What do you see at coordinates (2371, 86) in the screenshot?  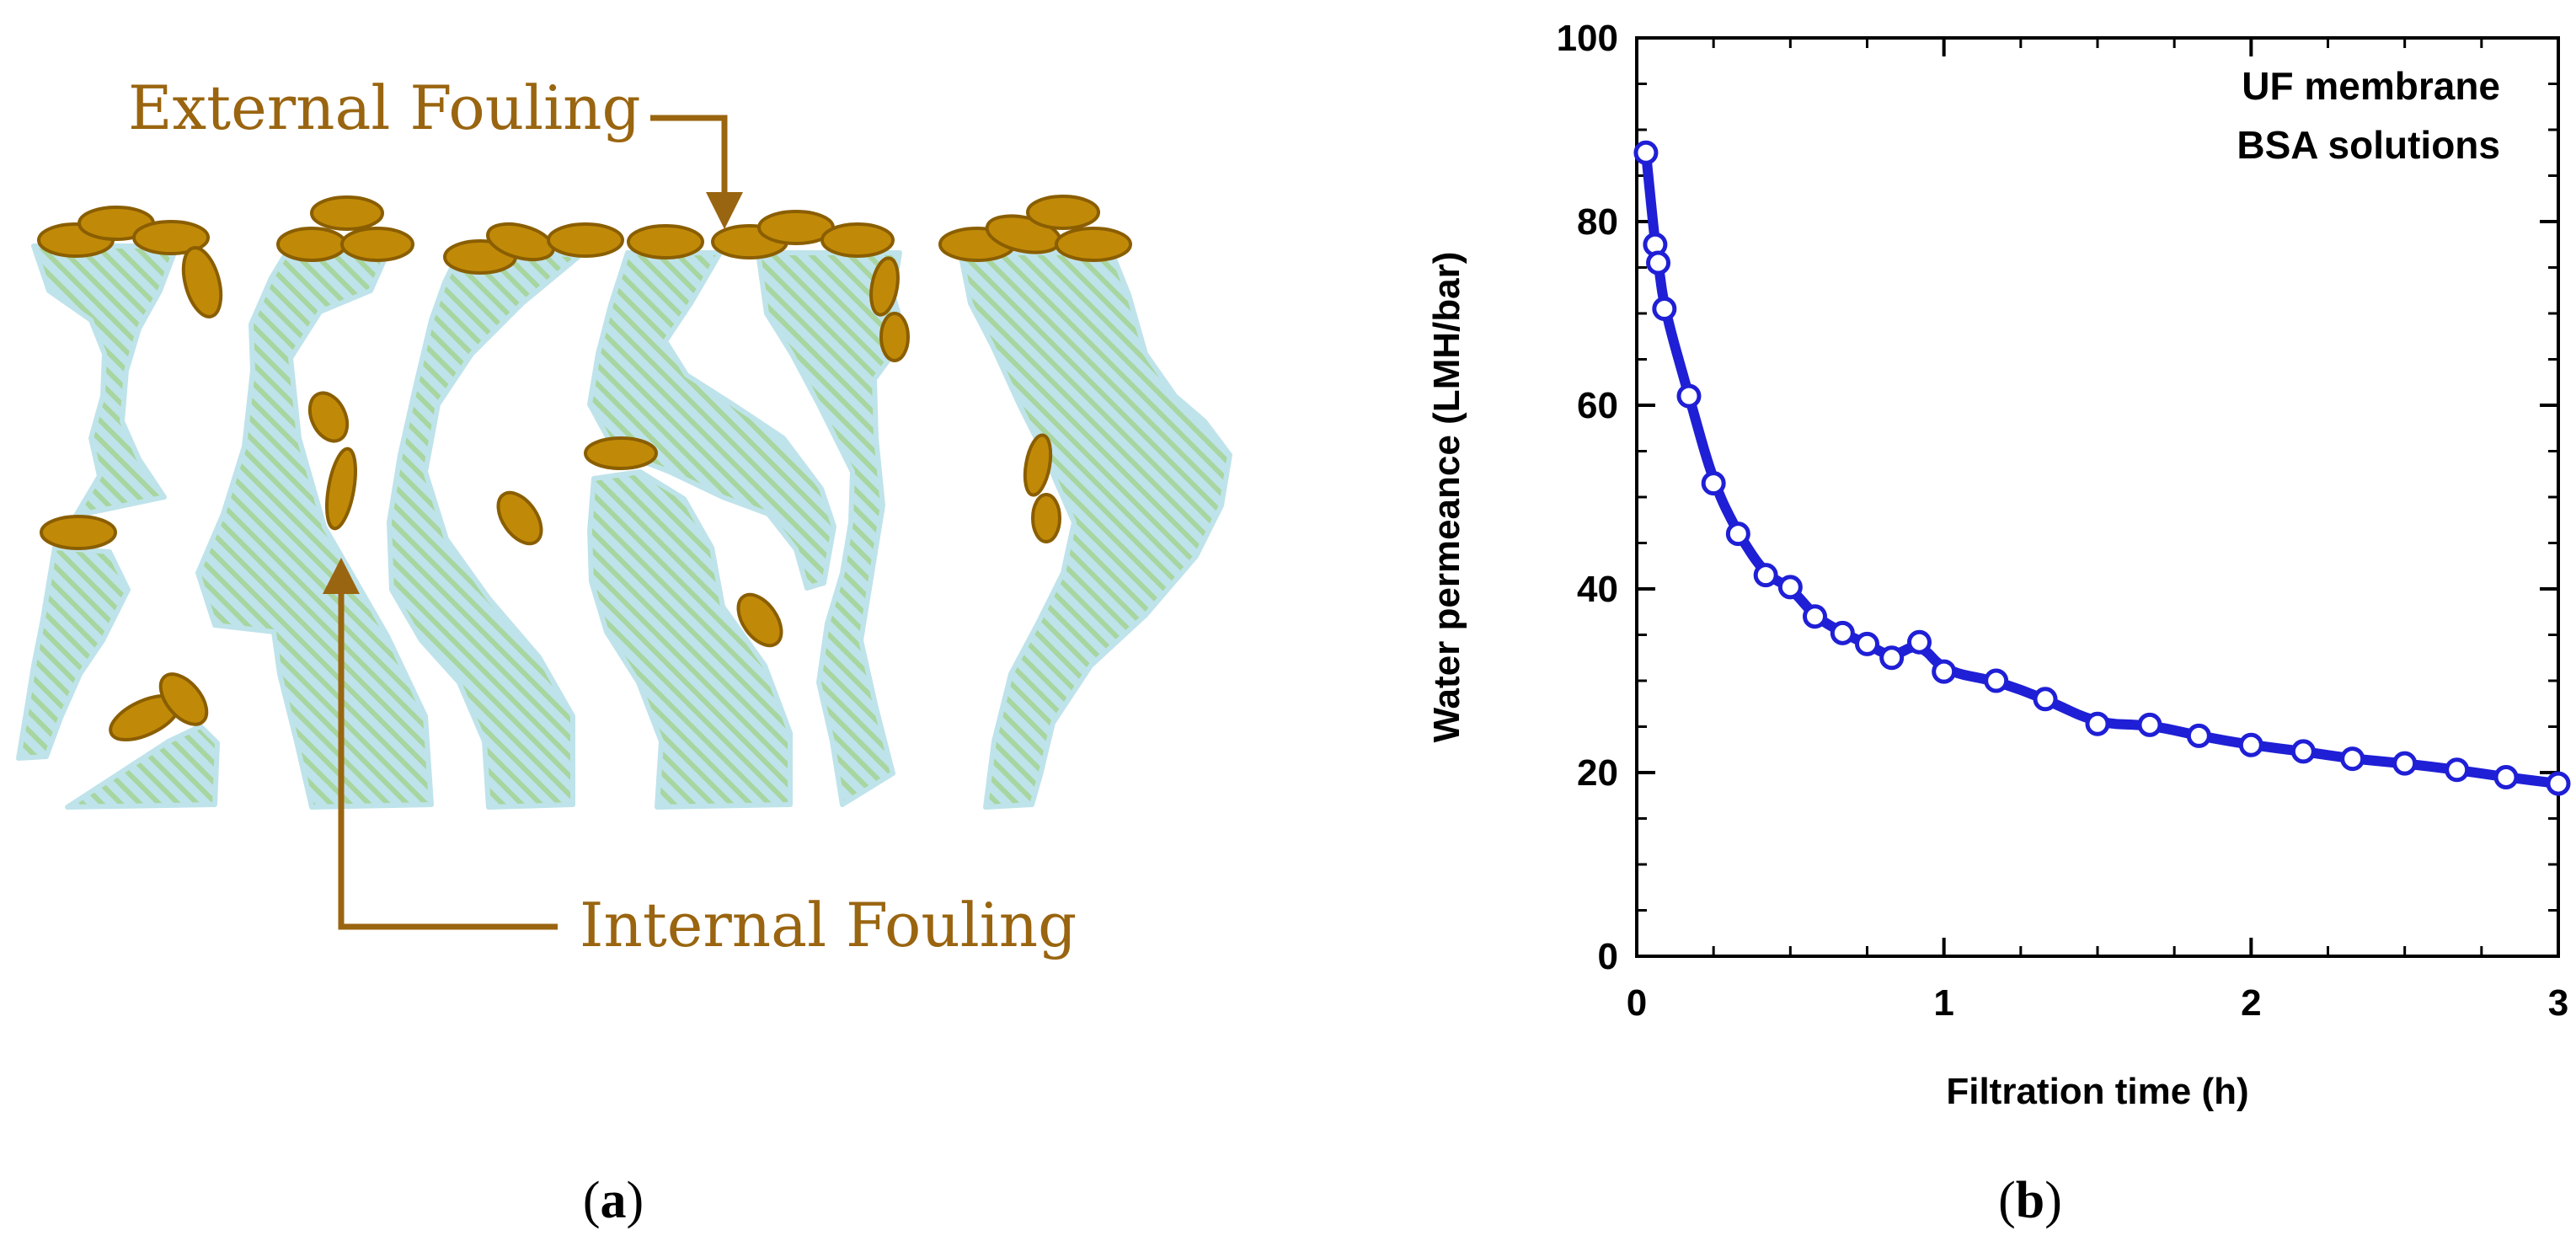 I see `annotation-line-1: UF membrane` at bounding box center [2371, 86].